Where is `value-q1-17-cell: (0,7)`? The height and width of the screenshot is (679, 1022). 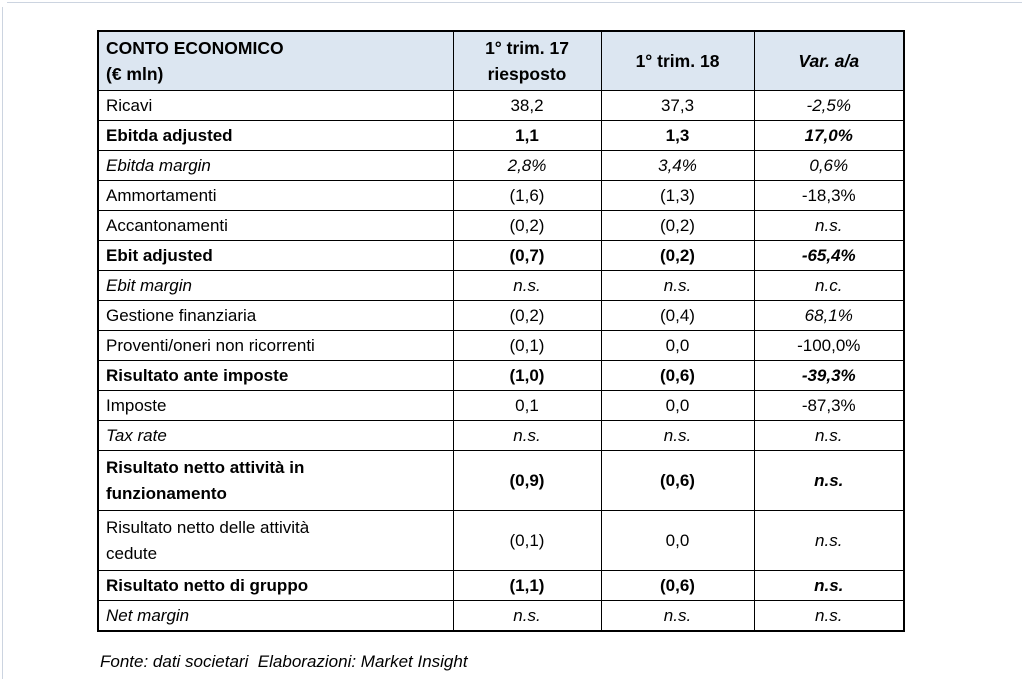
value-q1-17-cell: (0,7) is located at coordinates (527, 255).